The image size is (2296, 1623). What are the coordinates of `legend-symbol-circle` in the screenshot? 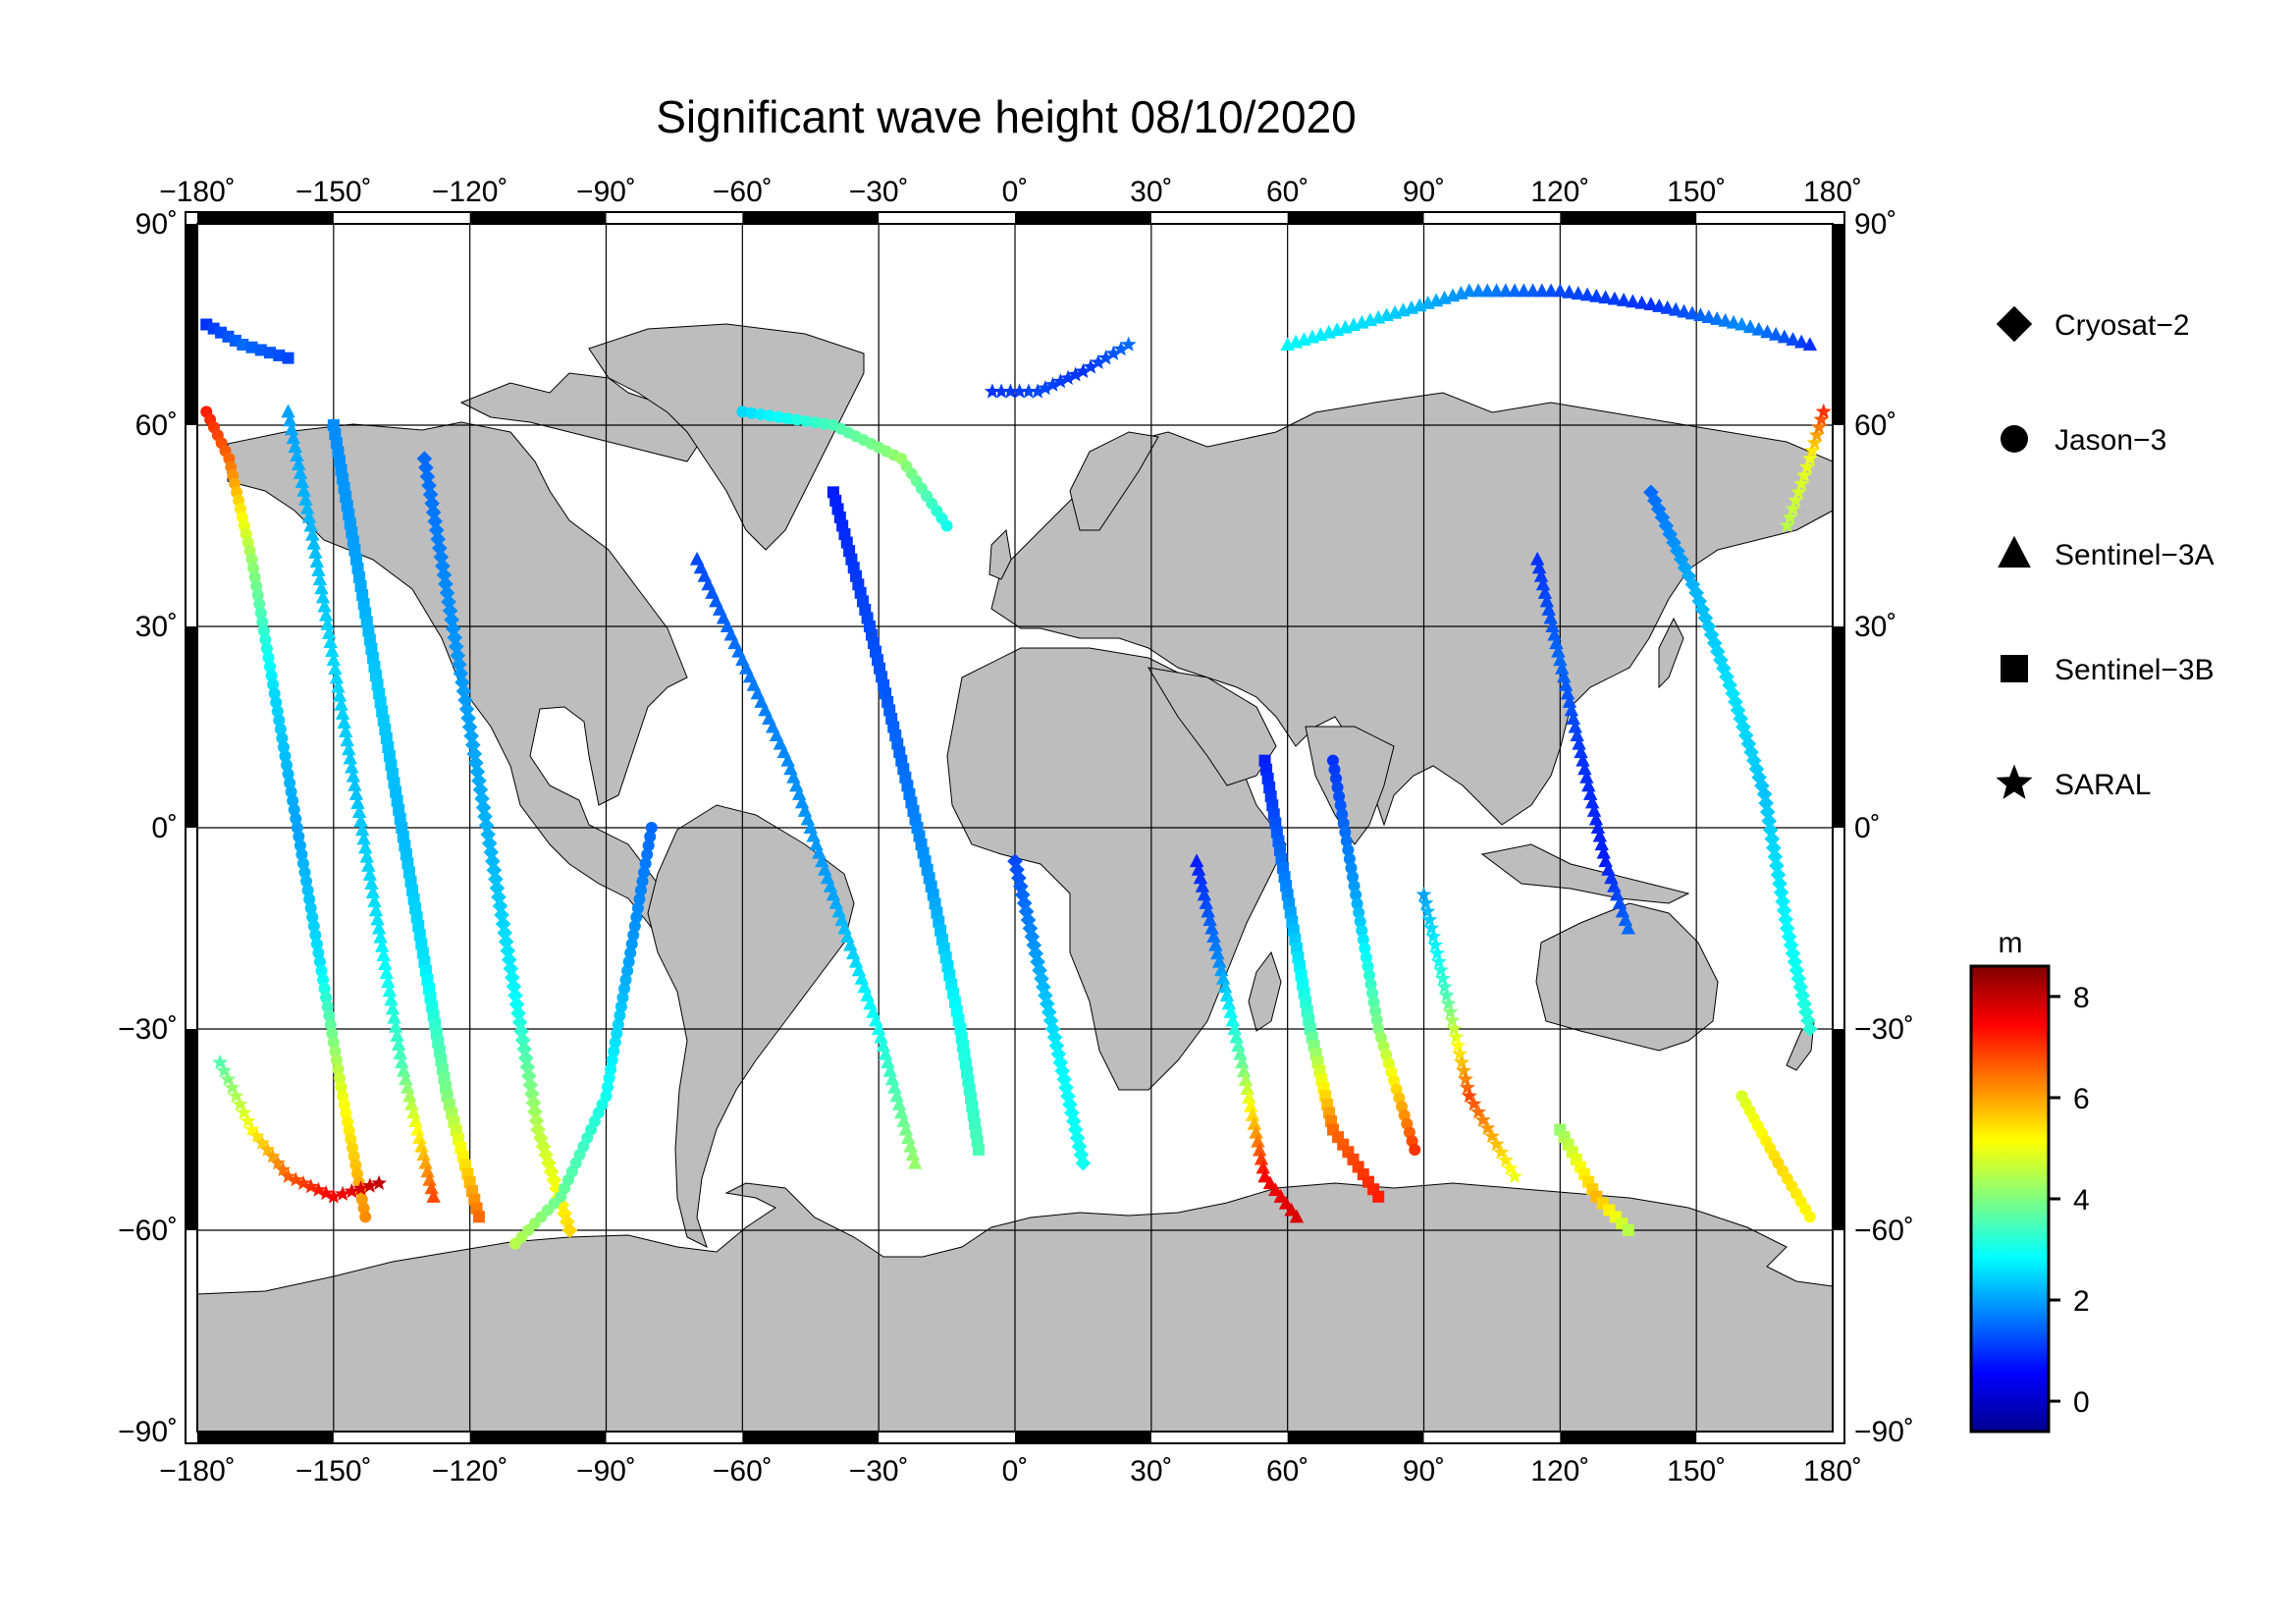 It's located at (2014, 439).